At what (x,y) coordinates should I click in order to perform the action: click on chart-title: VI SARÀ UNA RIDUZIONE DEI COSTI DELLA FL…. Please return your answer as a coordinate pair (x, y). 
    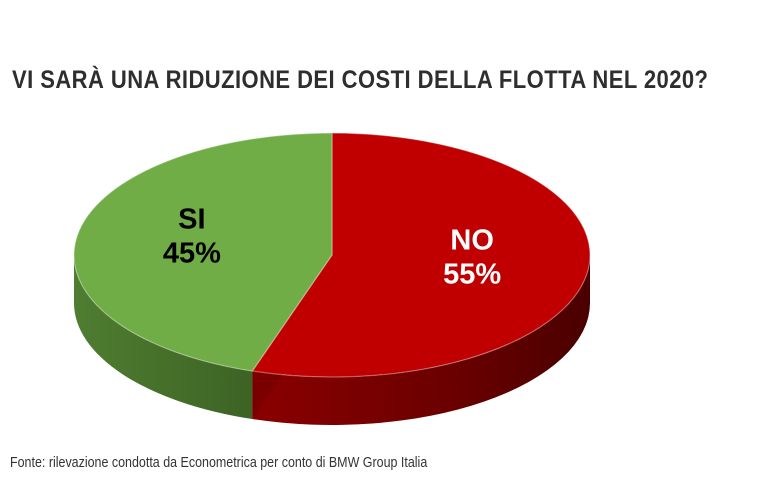
    Looking at the image, I should click on (360, 80).